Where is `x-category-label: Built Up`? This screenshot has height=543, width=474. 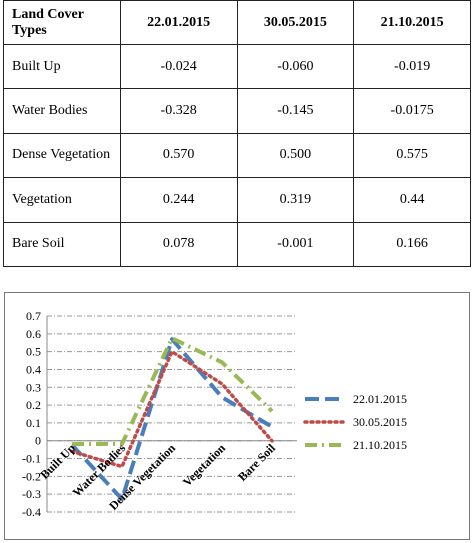 x-category-label: Built Up is located at coordinates (57, 461).